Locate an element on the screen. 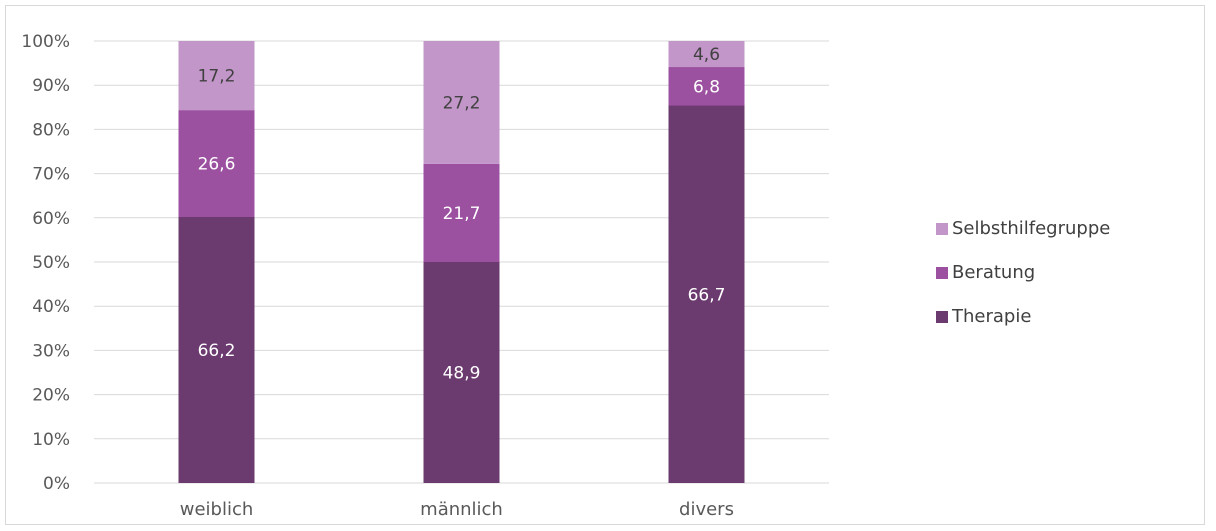  data-label: 6,8 is located at coordinates (706, 87).